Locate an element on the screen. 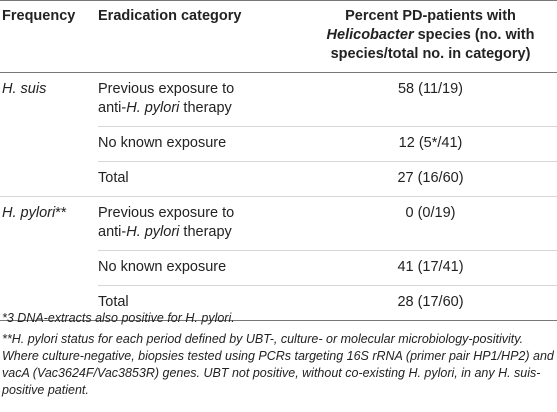 The image size is (557, 412). value-cell: 58 (11/19) is located at coordinates (430, 89).